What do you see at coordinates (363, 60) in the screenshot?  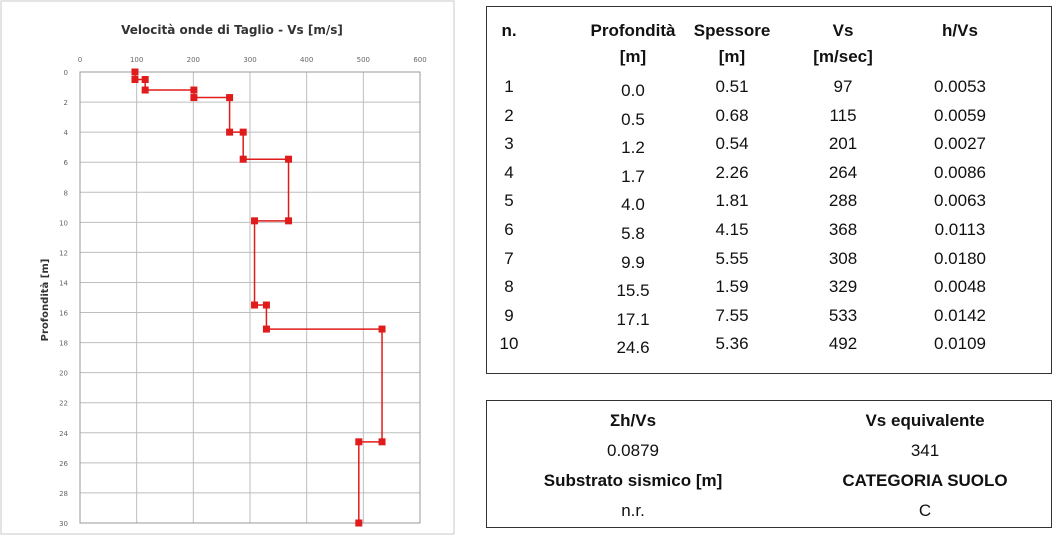 I see `x-tick-label: 500` at bounding box center [363, 60].